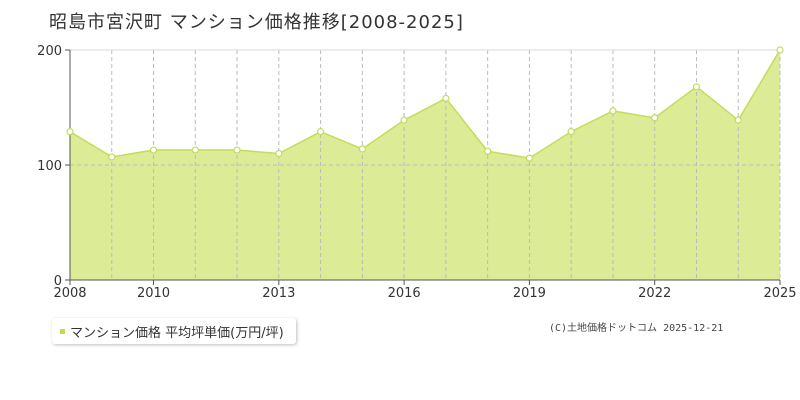 Image resolution: width=800 pixels, height=400 pixels. I want to click on x-tick-label: 2016, so click(404, 293).